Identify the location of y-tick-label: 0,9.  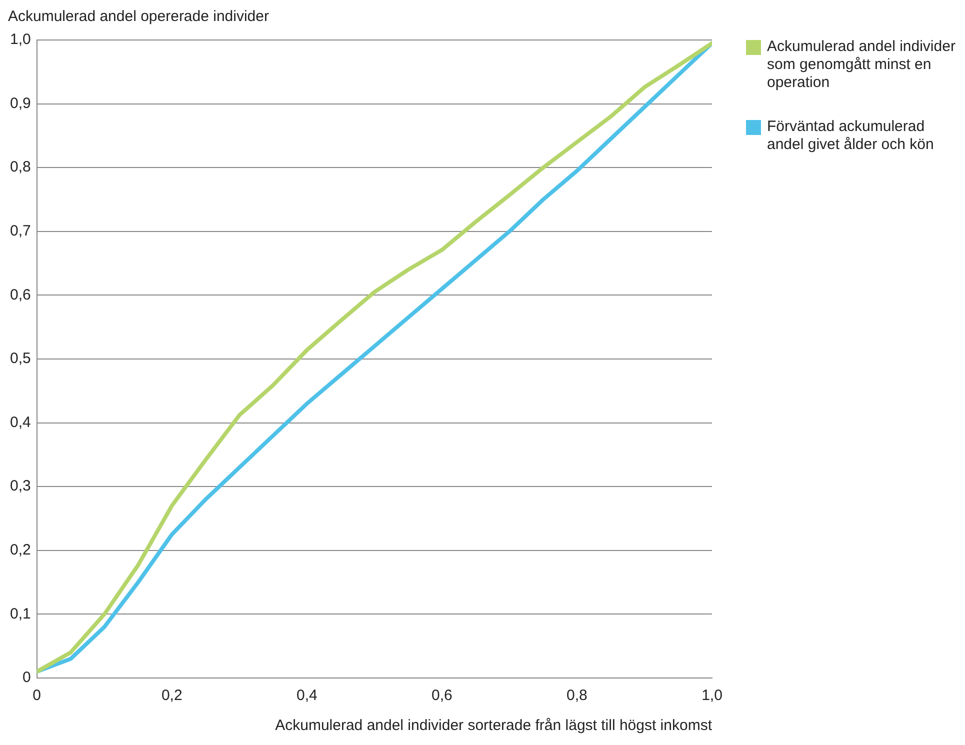
(20, 103).